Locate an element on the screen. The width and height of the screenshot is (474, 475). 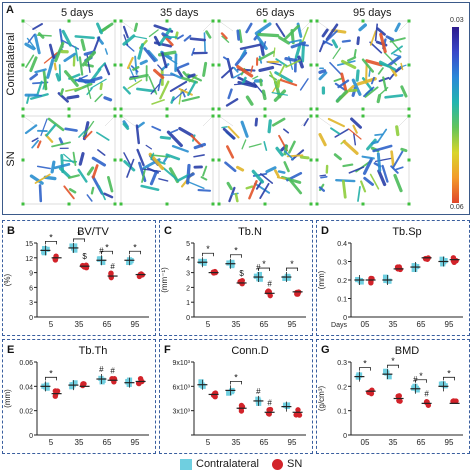
y-tick-label-B: 6 is located at coordinates (31, 288).